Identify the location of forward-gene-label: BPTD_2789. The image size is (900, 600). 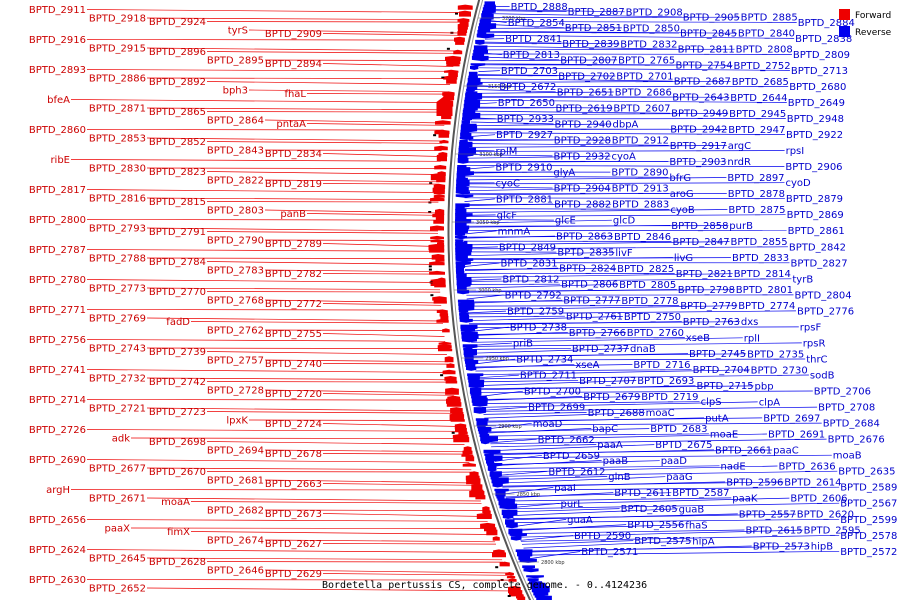
(293, 244).